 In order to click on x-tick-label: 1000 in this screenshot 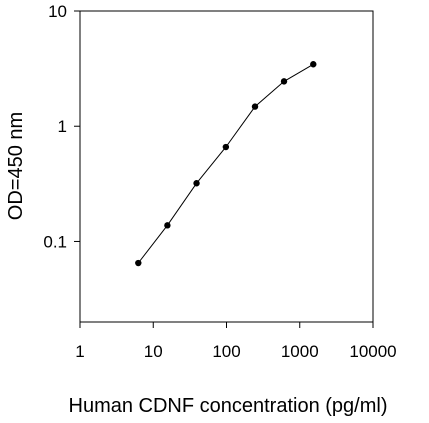, I will do `click(300, 351)`.